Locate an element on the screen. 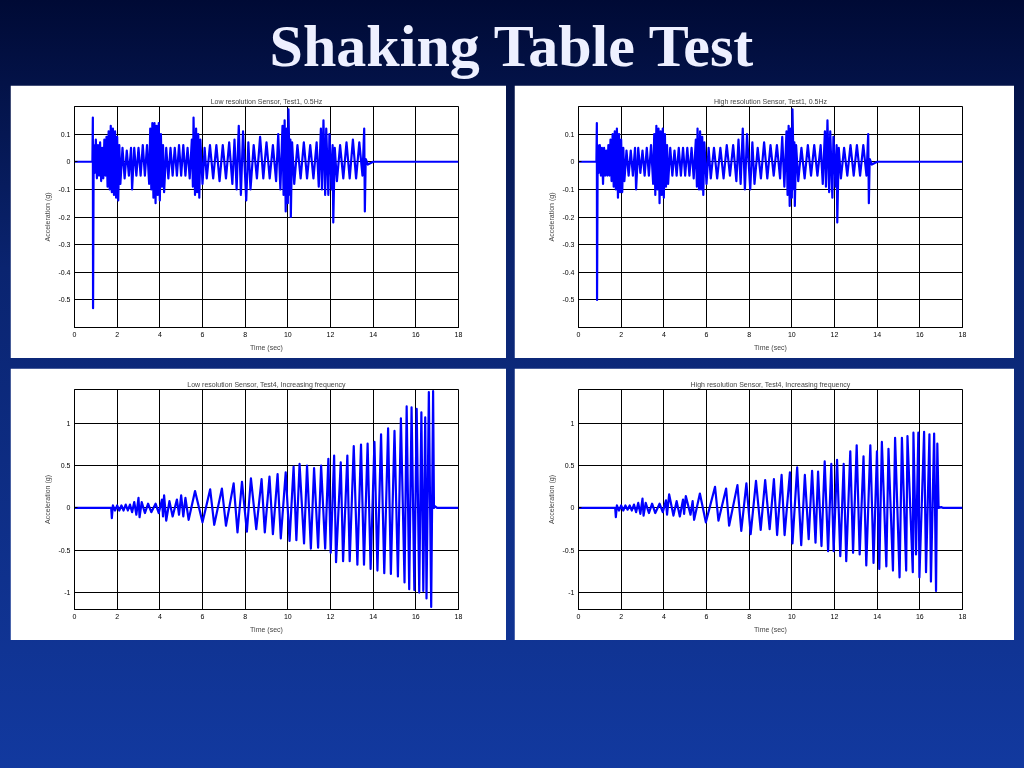 This screenshot has width=1024, height=768. text: Shaking Table Test is located at coordinates (511, 45).